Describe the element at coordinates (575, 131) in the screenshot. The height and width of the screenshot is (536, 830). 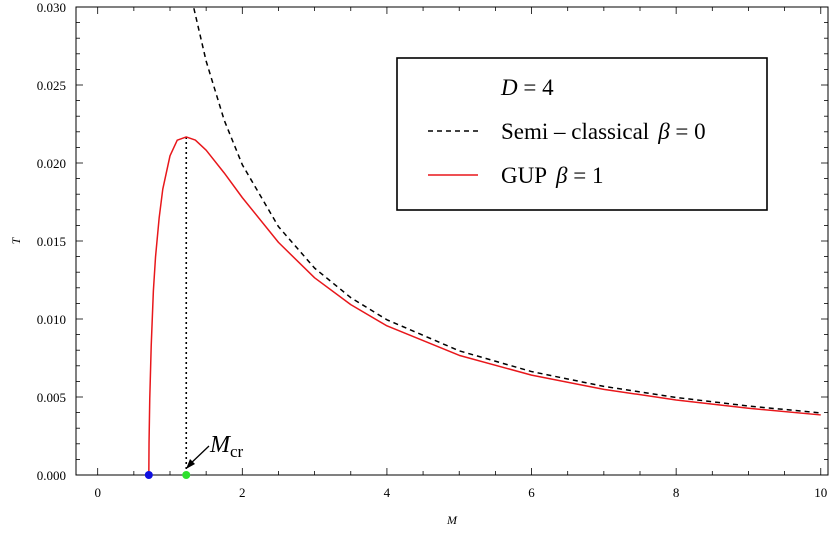
I see `legend-entry-0-text: Semi – classical` at that location.